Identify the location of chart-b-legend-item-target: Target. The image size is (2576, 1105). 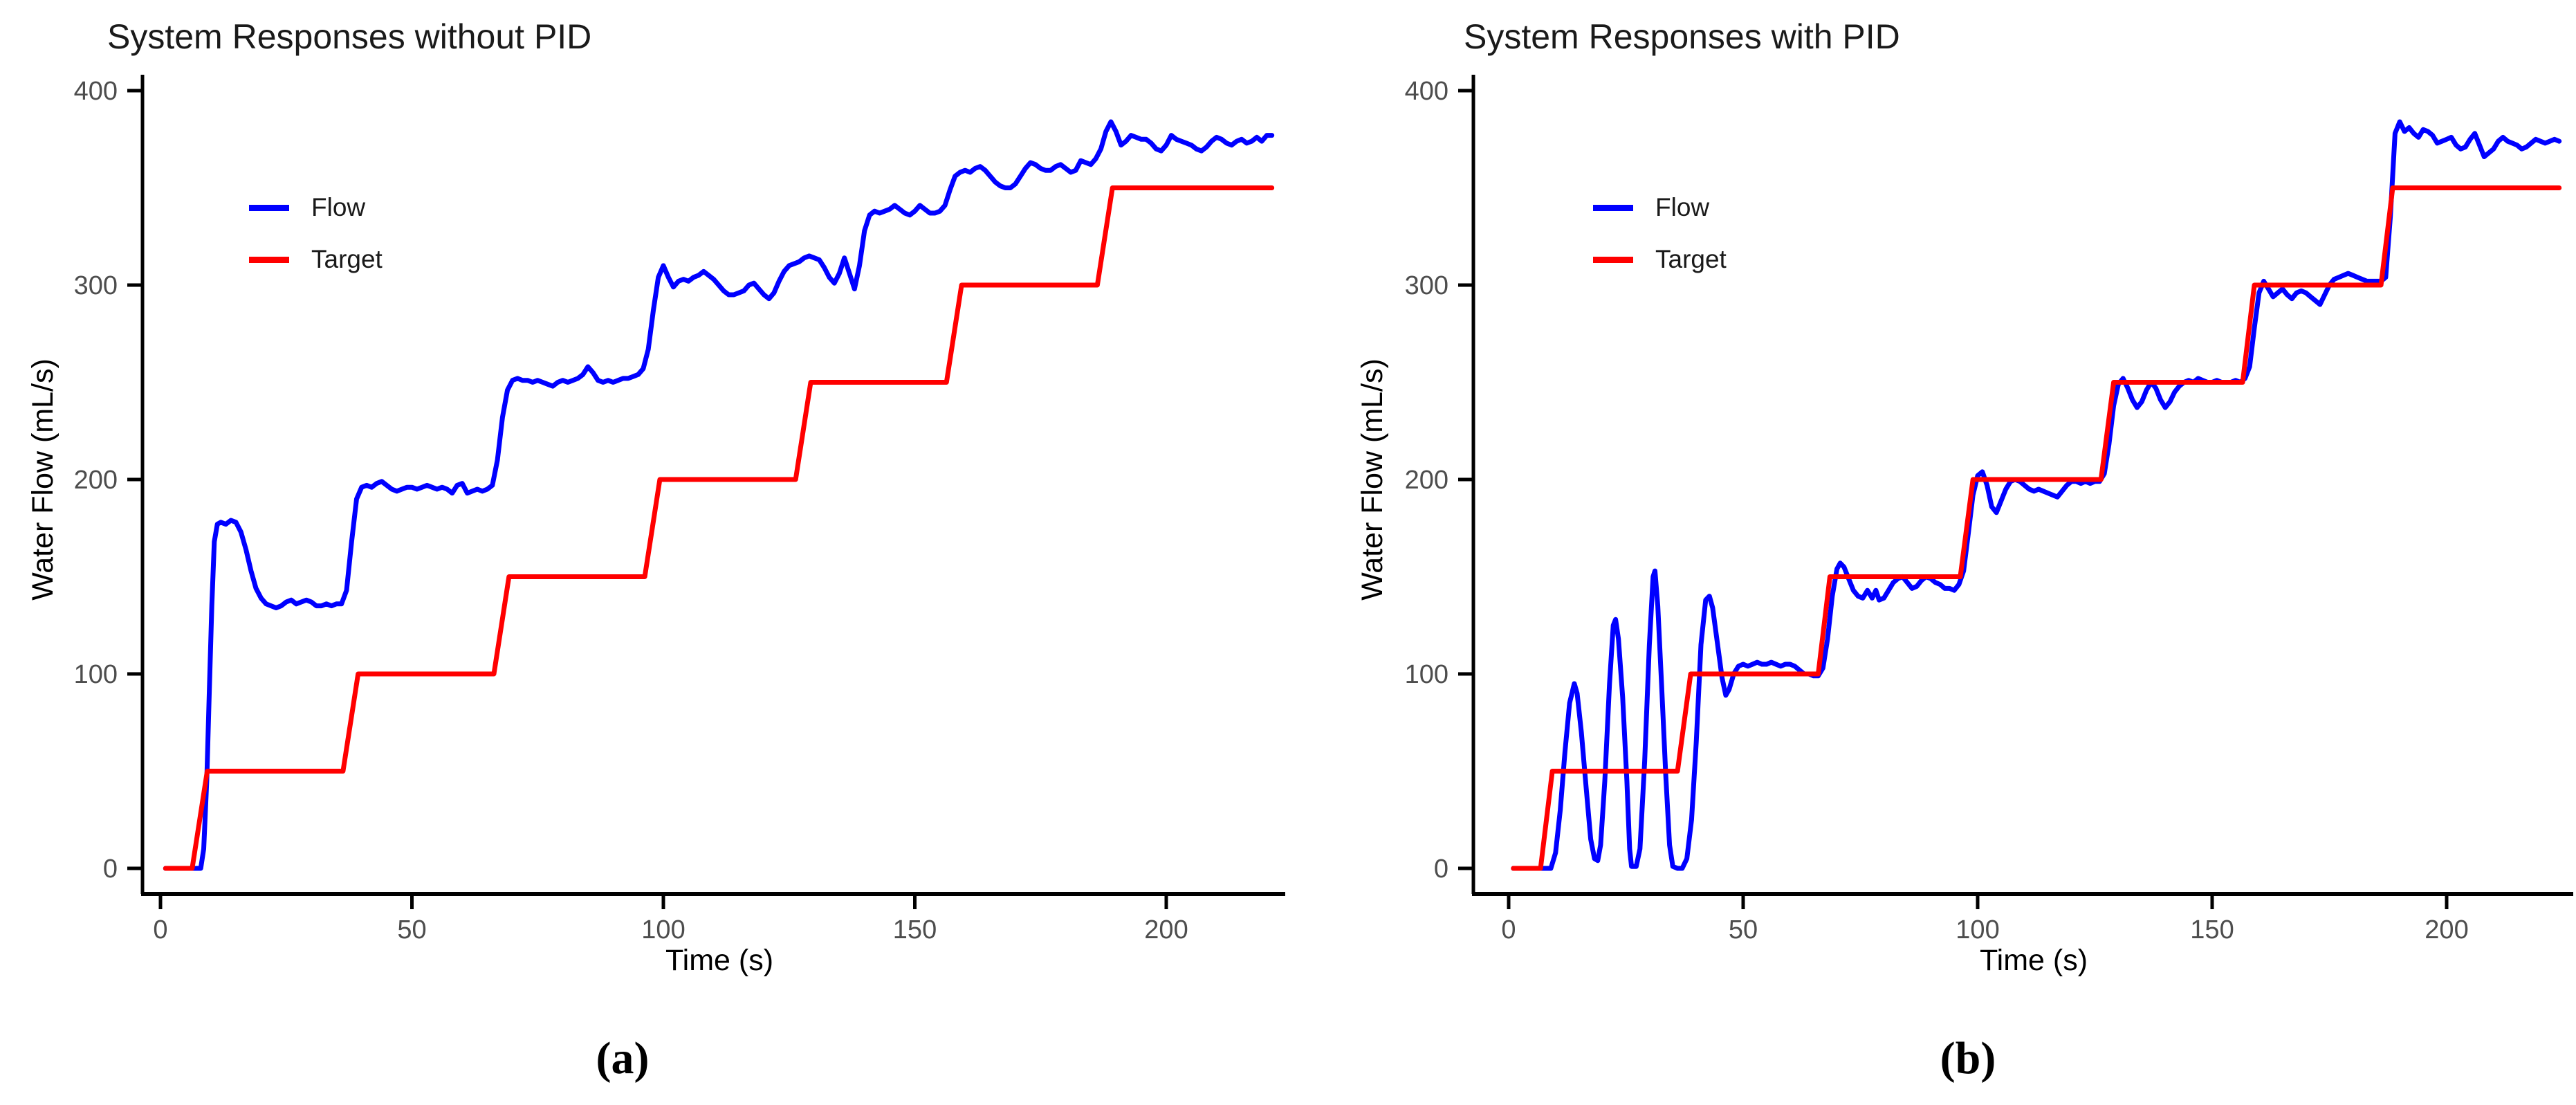
(1660, 259).